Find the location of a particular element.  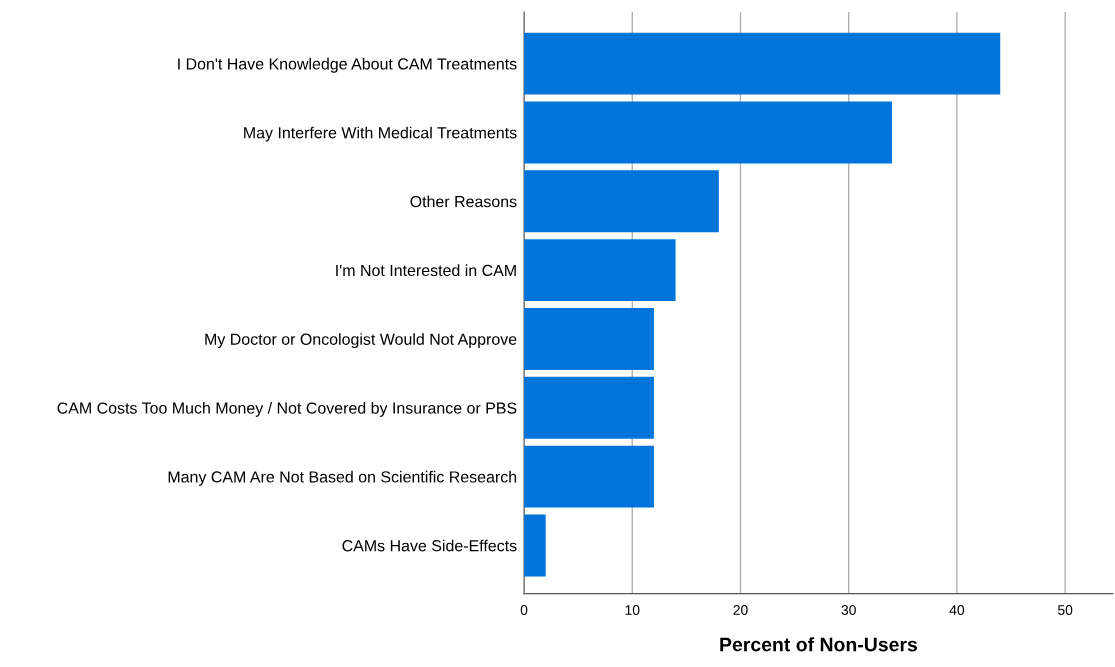

x-tick-label: 20 is located at coordinates (740, 610).